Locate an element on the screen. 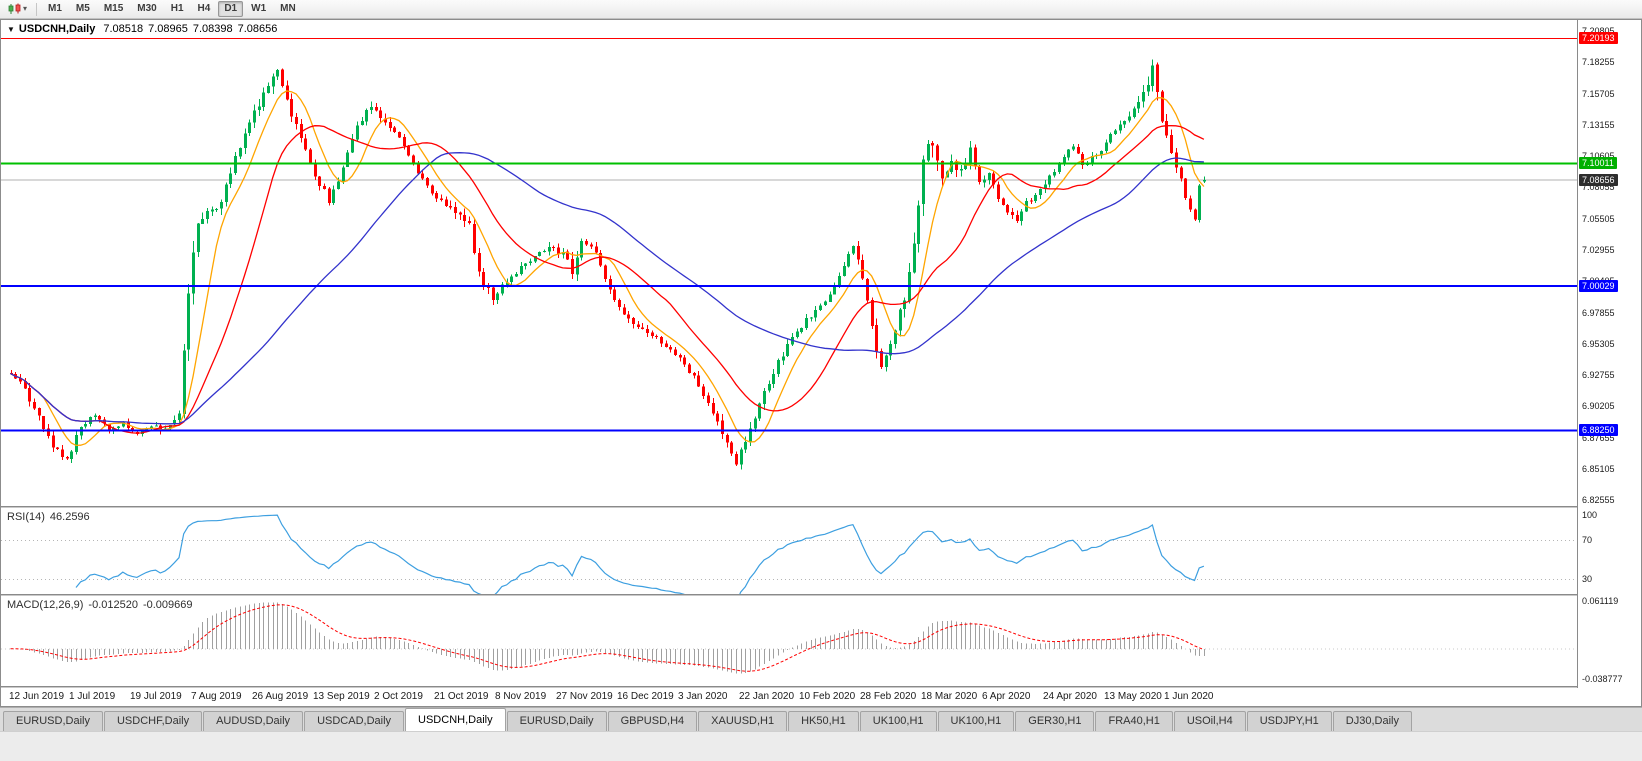 Image resolution: width=1642 pixels, height=761 pixels. chart-tab-usdcnh-daily: USDCNH,Daily is located at coordinates (455, 719).